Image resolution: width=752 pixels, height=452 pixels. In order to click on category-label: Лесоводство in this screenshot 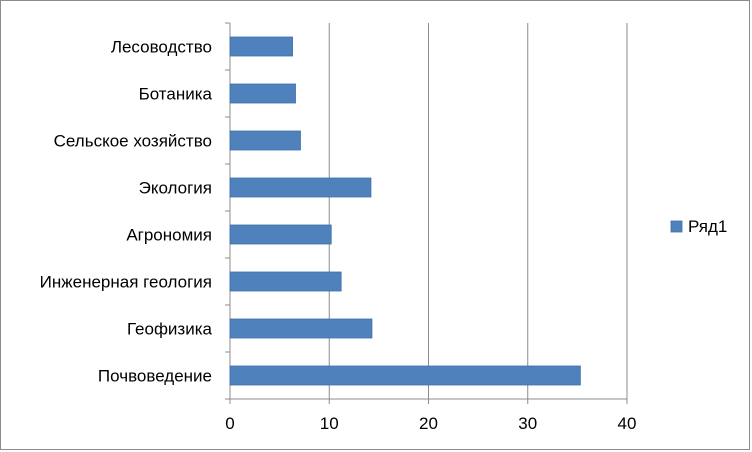, I will do `click(161, 47)`.